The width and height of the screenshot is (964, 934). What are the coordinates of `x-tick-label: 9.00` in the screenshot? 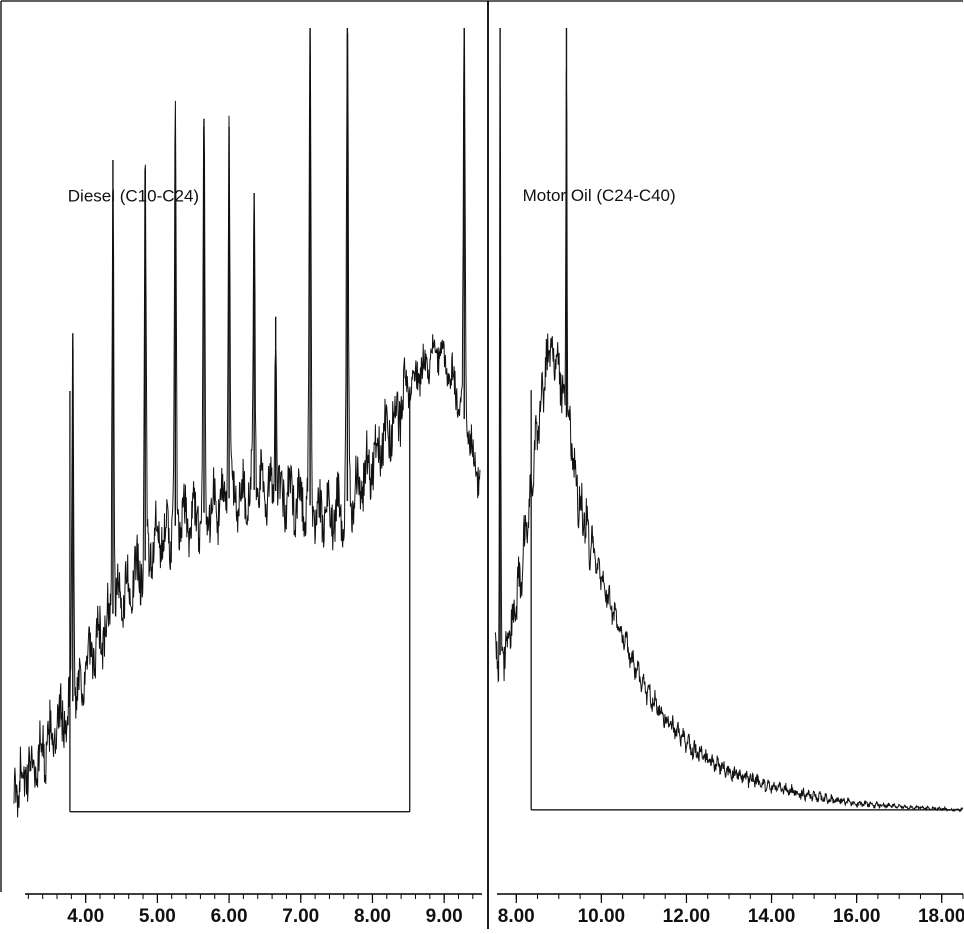 It's located at (444, 916).